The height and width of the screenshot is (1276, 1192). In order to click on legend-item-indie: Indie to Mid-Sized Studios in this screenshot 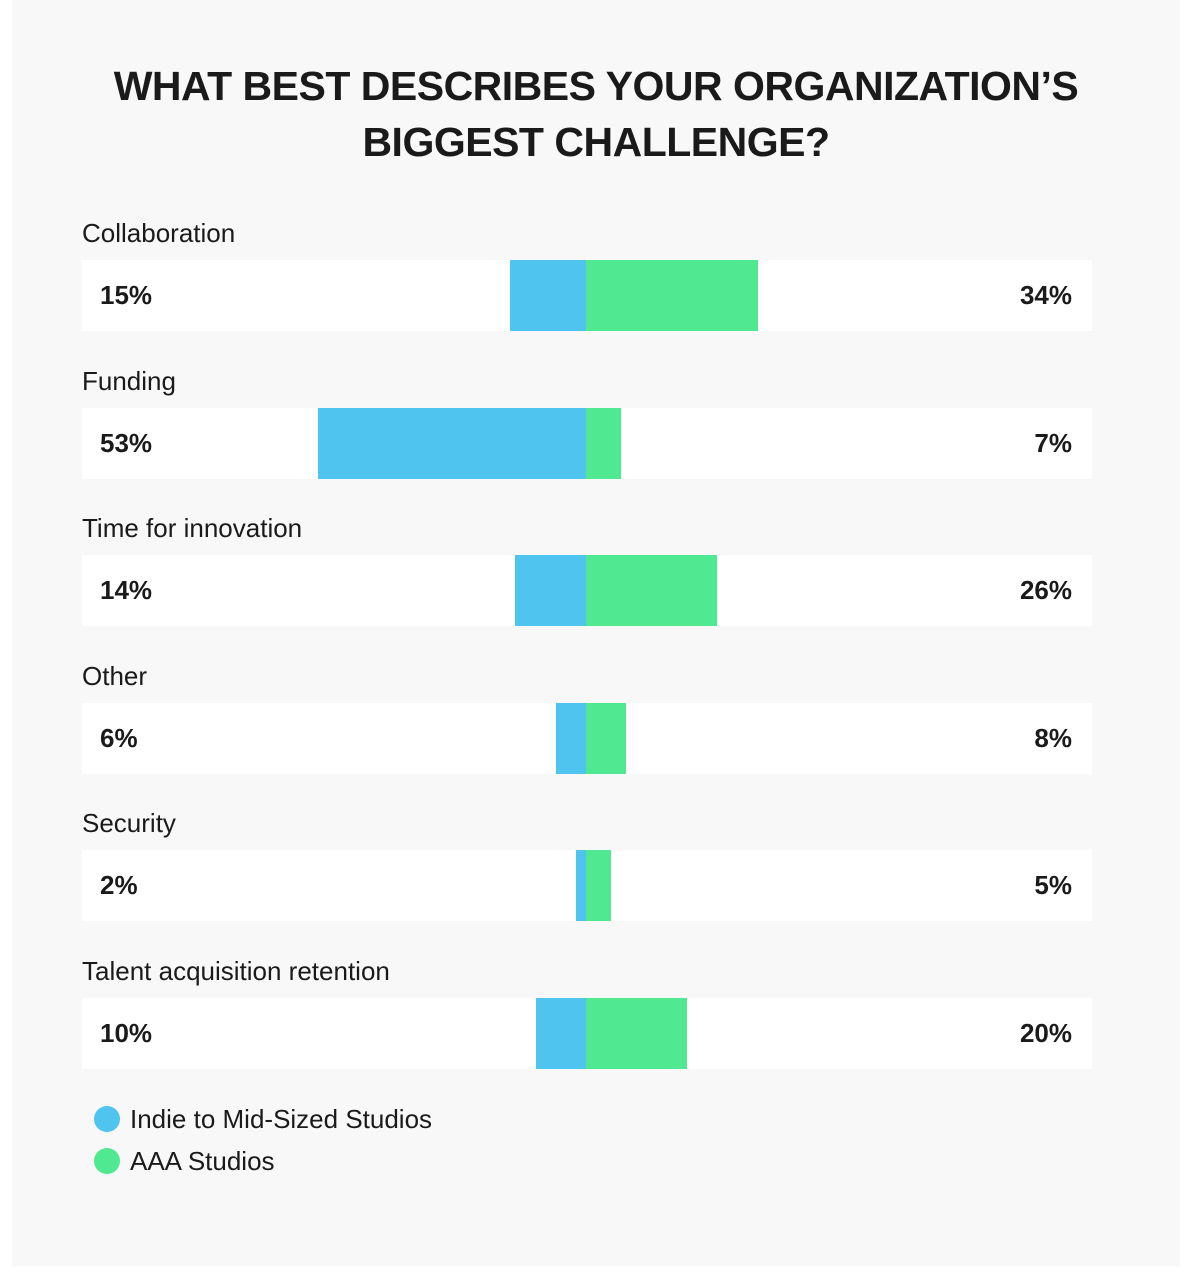, I will do `click(263, 1119)`.